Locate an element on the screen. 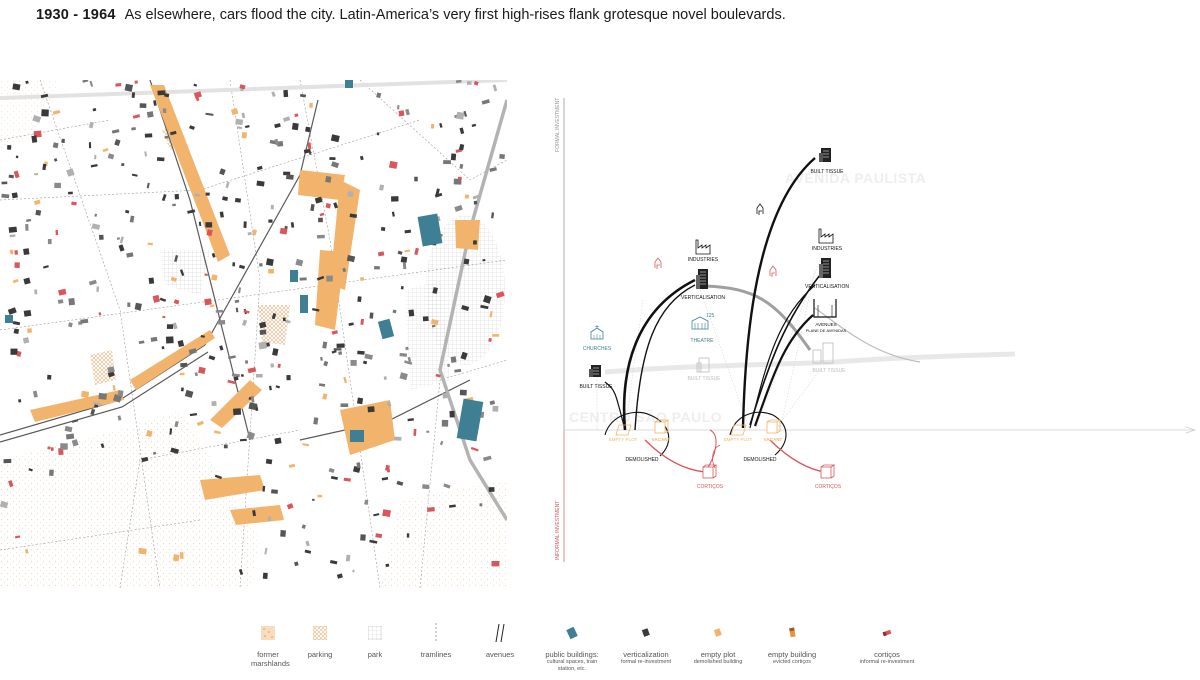  highrise-icon is located at coordinates (825, 268).